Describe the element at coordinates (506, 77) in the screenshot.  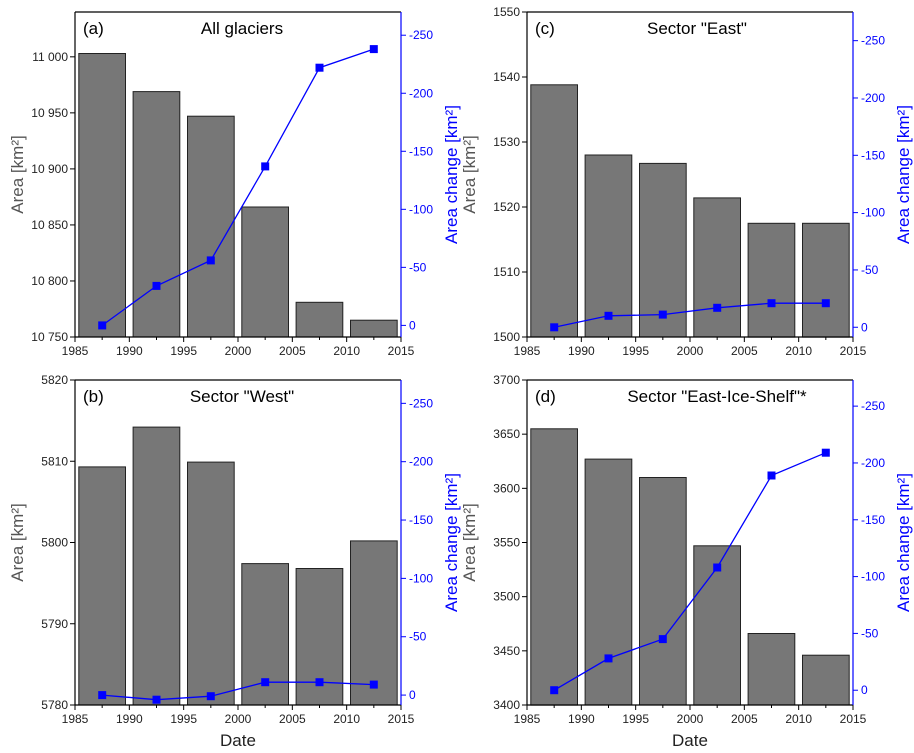
I see `left-y-tick-label: 1540` at that location.